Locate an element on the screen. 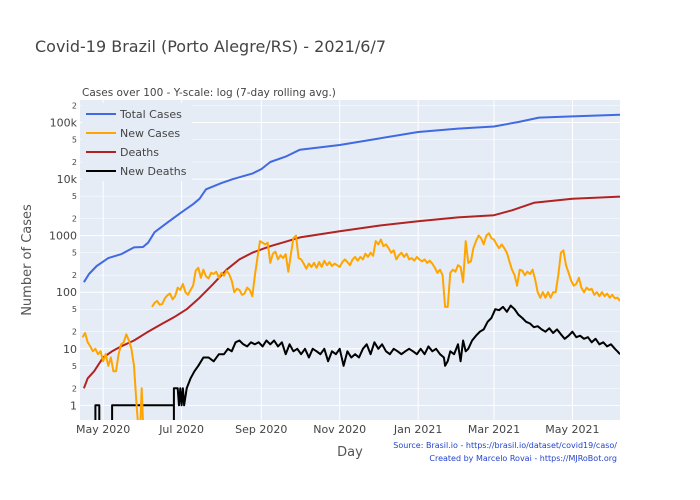 Image resolution: width=700 pixels, height=500 pixels. legend-label-new-cases: New Cases is located at coordinates (150, 133).